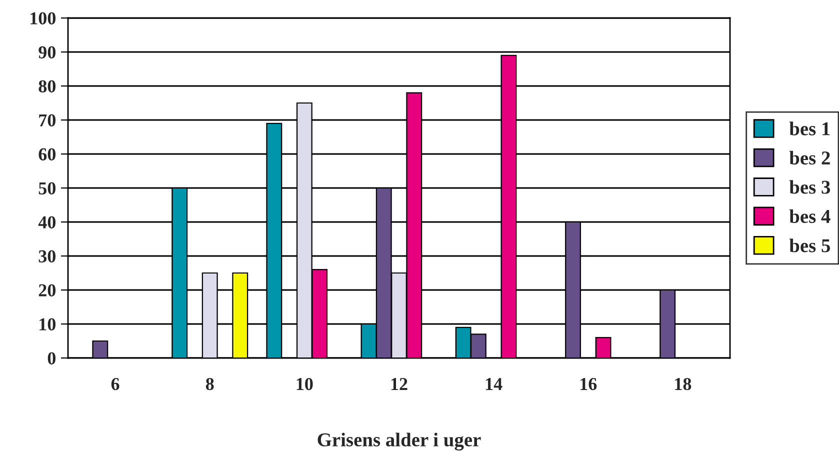 The image size is (839, 461). What do you see at coordinates (52, 358) in the screenshot?
I see `y-tick-label: 0` at bounding box center [52, 358].